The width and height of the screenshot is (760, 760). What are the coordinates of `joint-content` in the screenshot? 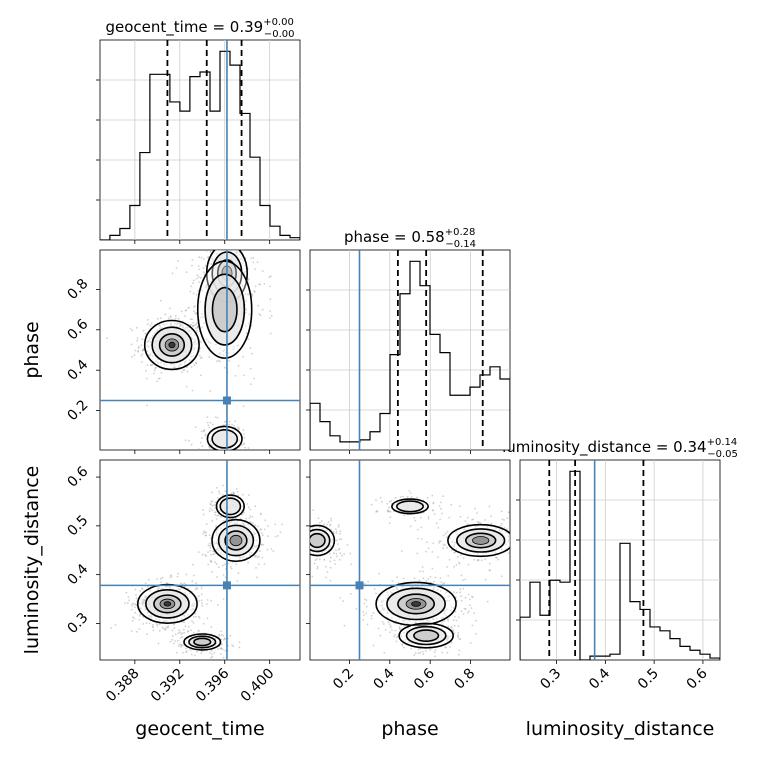 It's located at (200, 345).